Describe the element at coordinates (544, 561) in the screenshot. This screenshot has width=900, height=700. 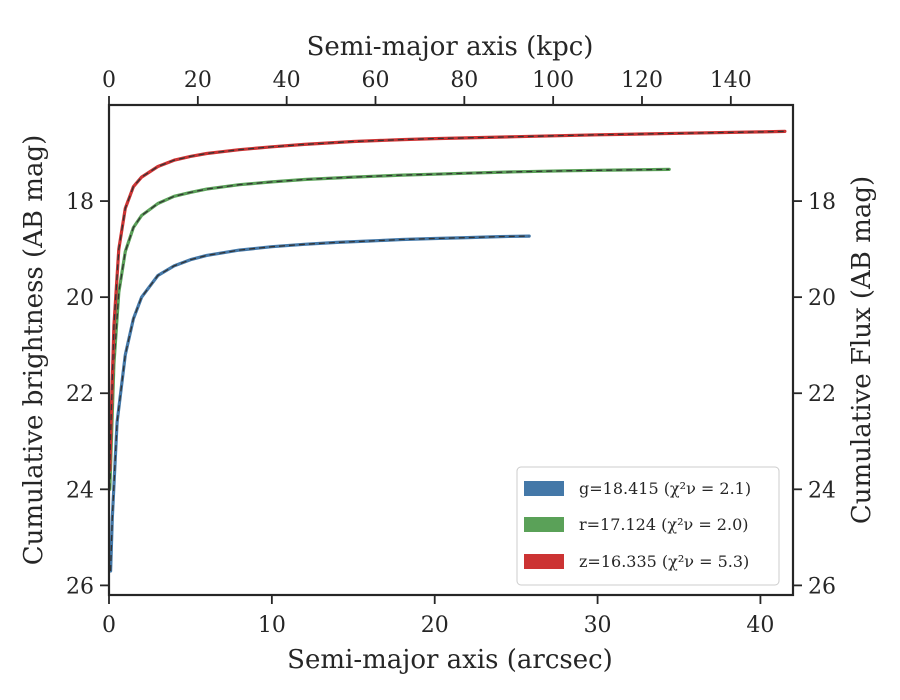
I see `legend-swatch-z` at that location.